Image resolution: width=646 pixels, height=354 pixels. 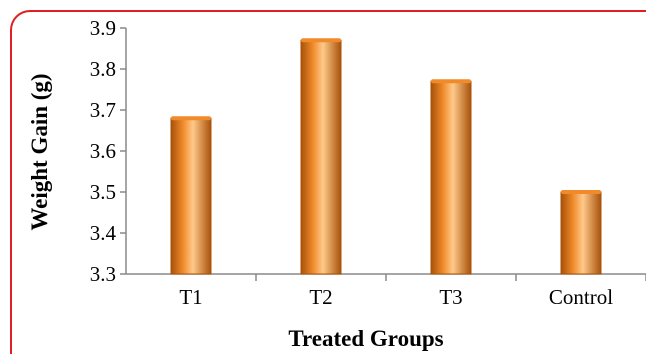 What do you see at coordinates (581, 233) in the screenshot?
I see `bar-control` at bounding box center [581, 233].